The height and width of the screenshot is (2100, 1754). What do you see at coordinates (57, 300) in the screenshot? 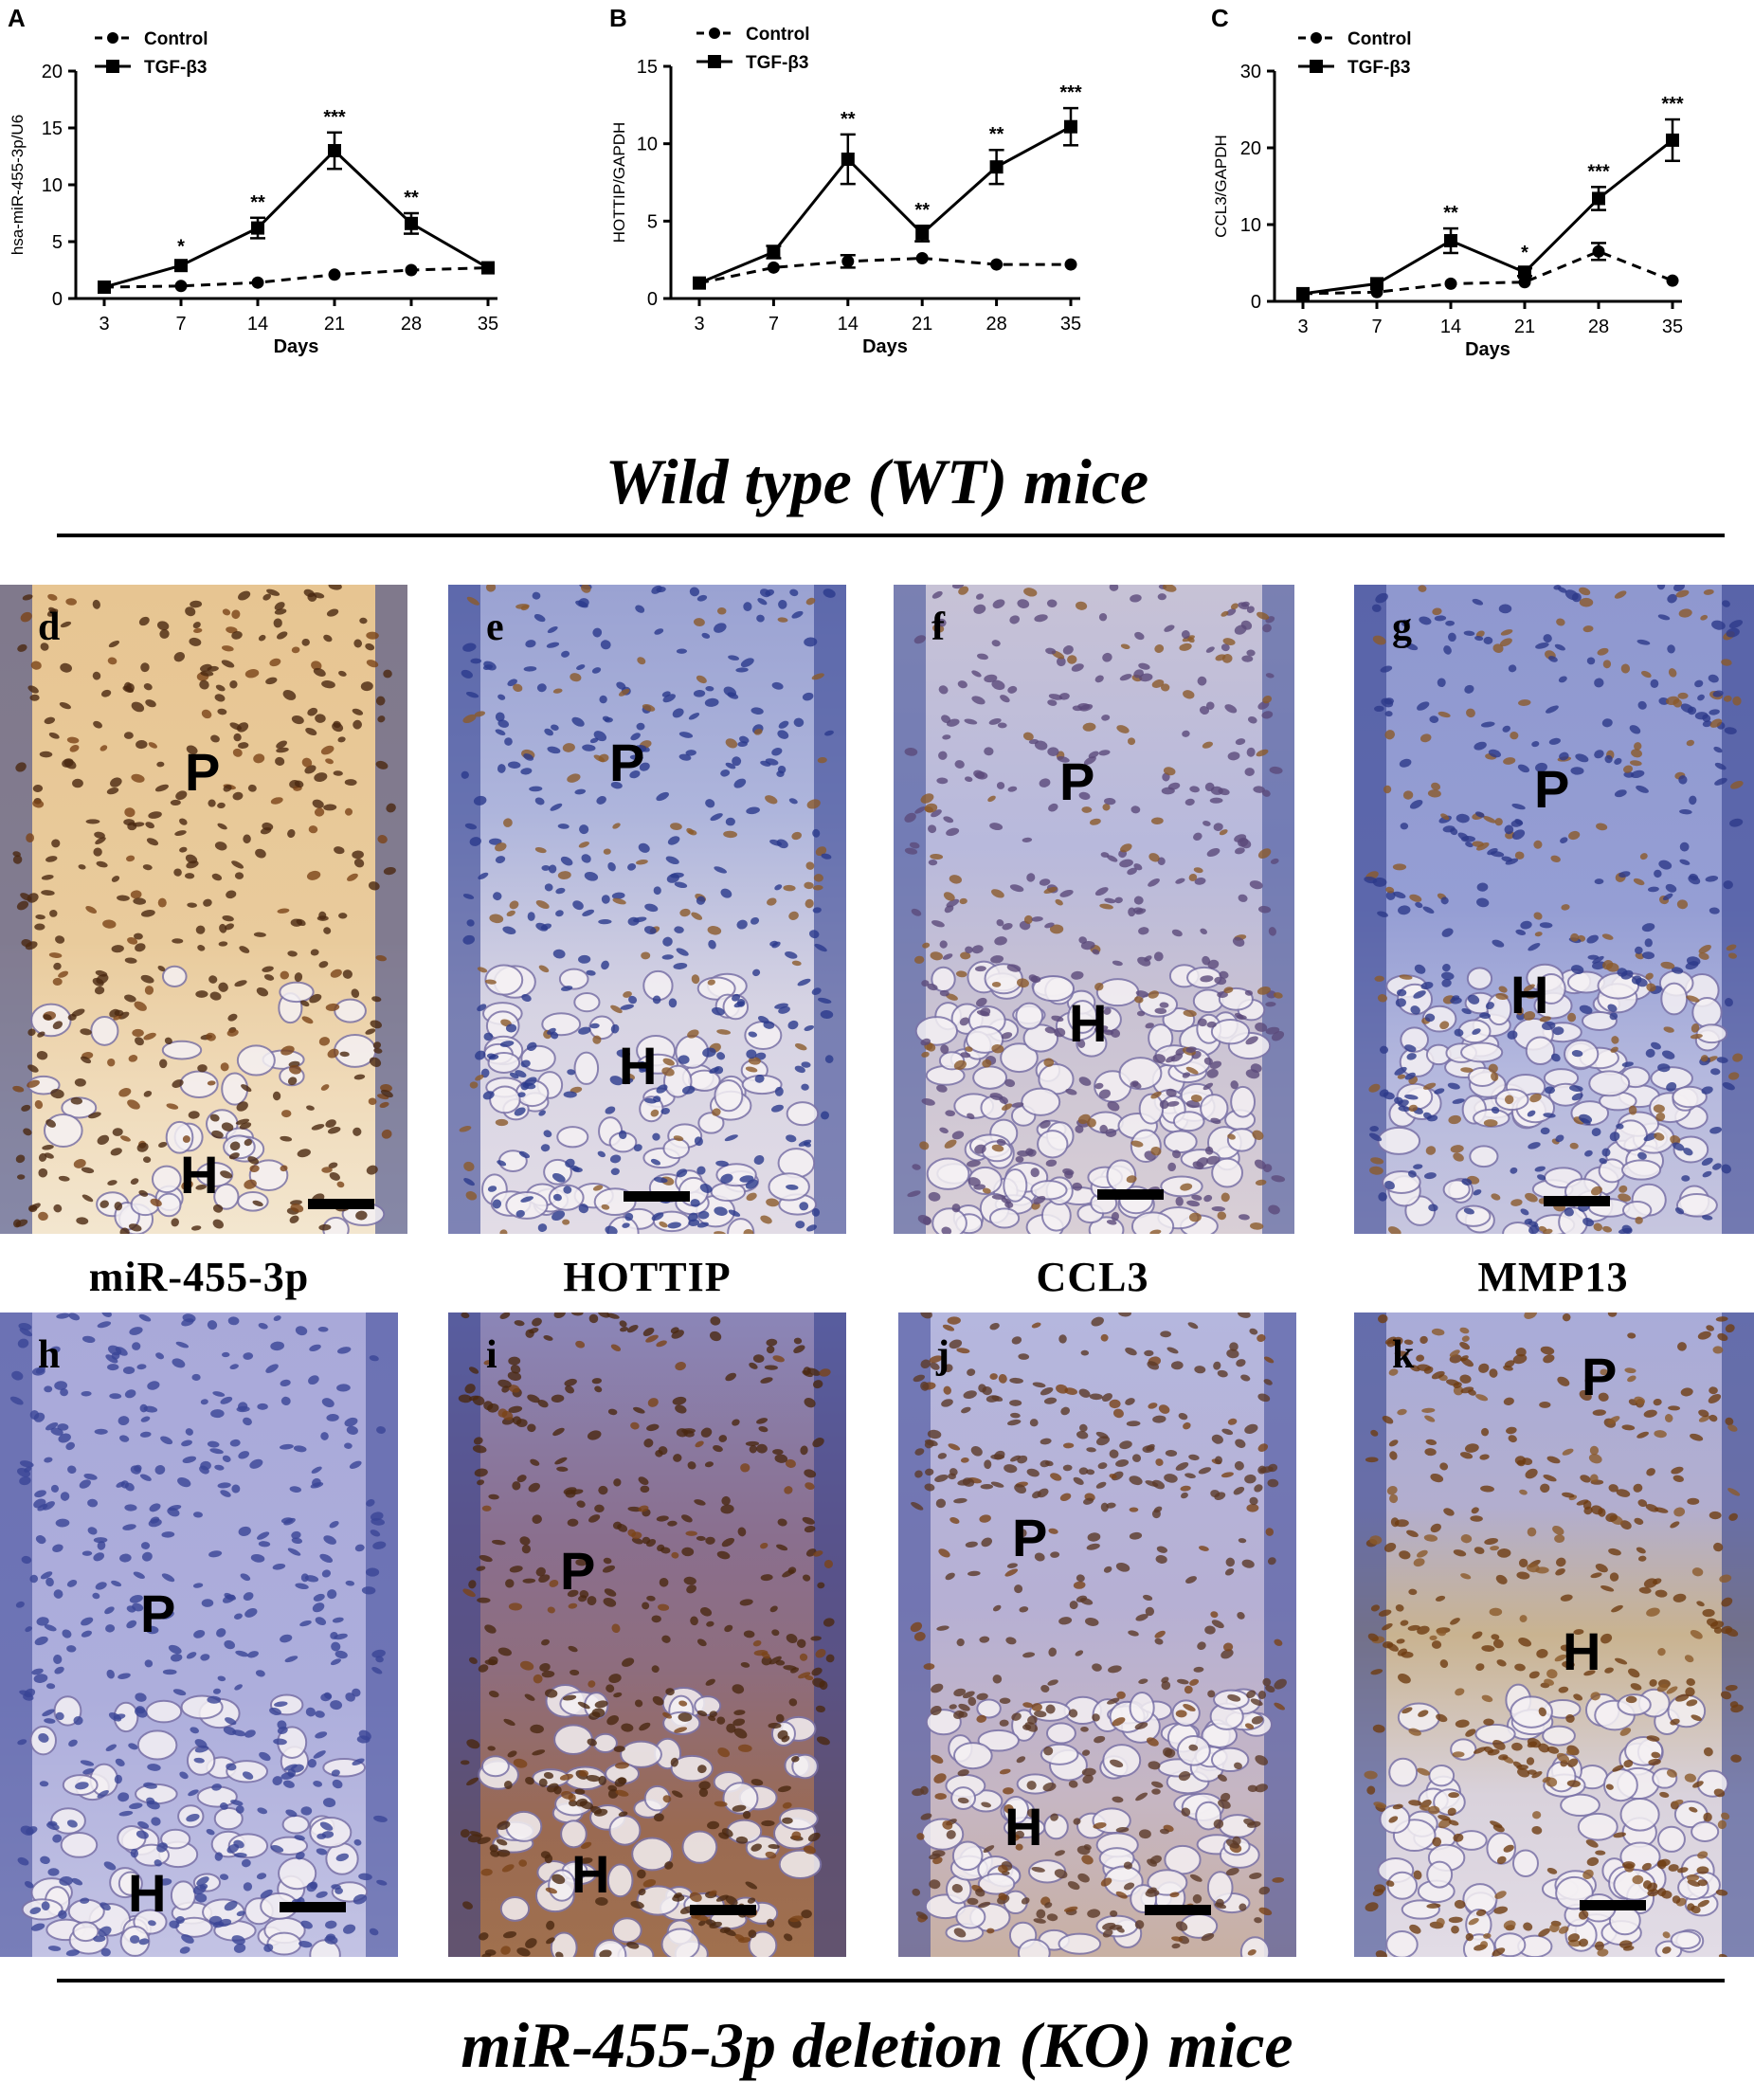
I see `y-tick-label: 0` at bounding box center [57, 300].